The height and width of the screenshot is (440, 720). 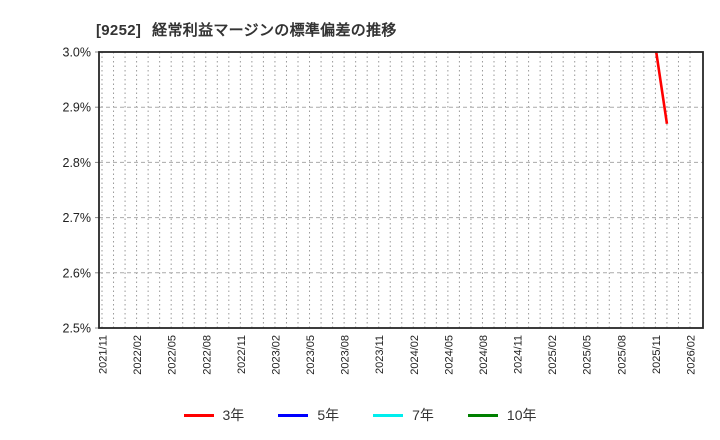 What do you see at coordinates (233, 415) in the screenshot?
I see `legend-label: 3年` at bounding box center [233, 415].